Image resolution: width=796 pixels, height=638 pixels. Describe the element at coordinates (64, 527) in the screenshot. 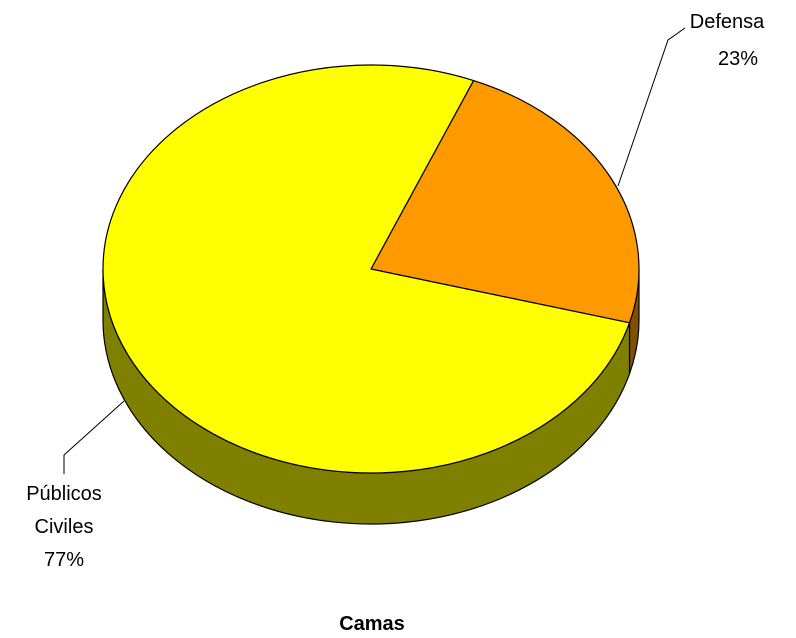

I see `slice-label-civiles-line-2: Civiles` at that location.